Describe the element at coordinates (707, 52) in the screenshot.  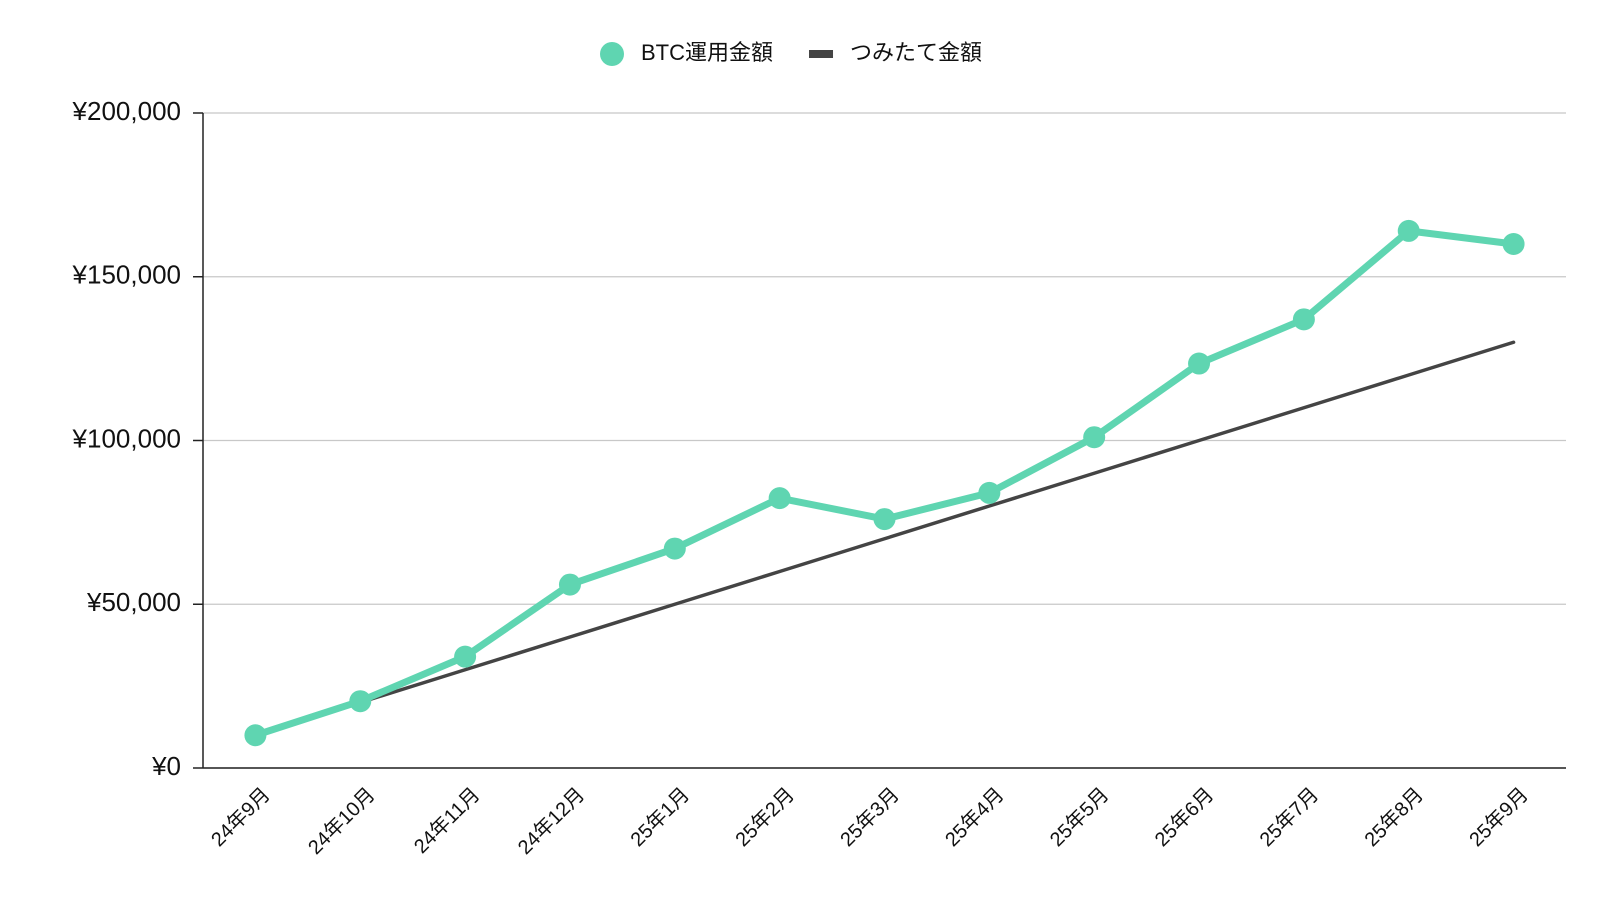
I see `legend-label: BTC運用金額` at that location.